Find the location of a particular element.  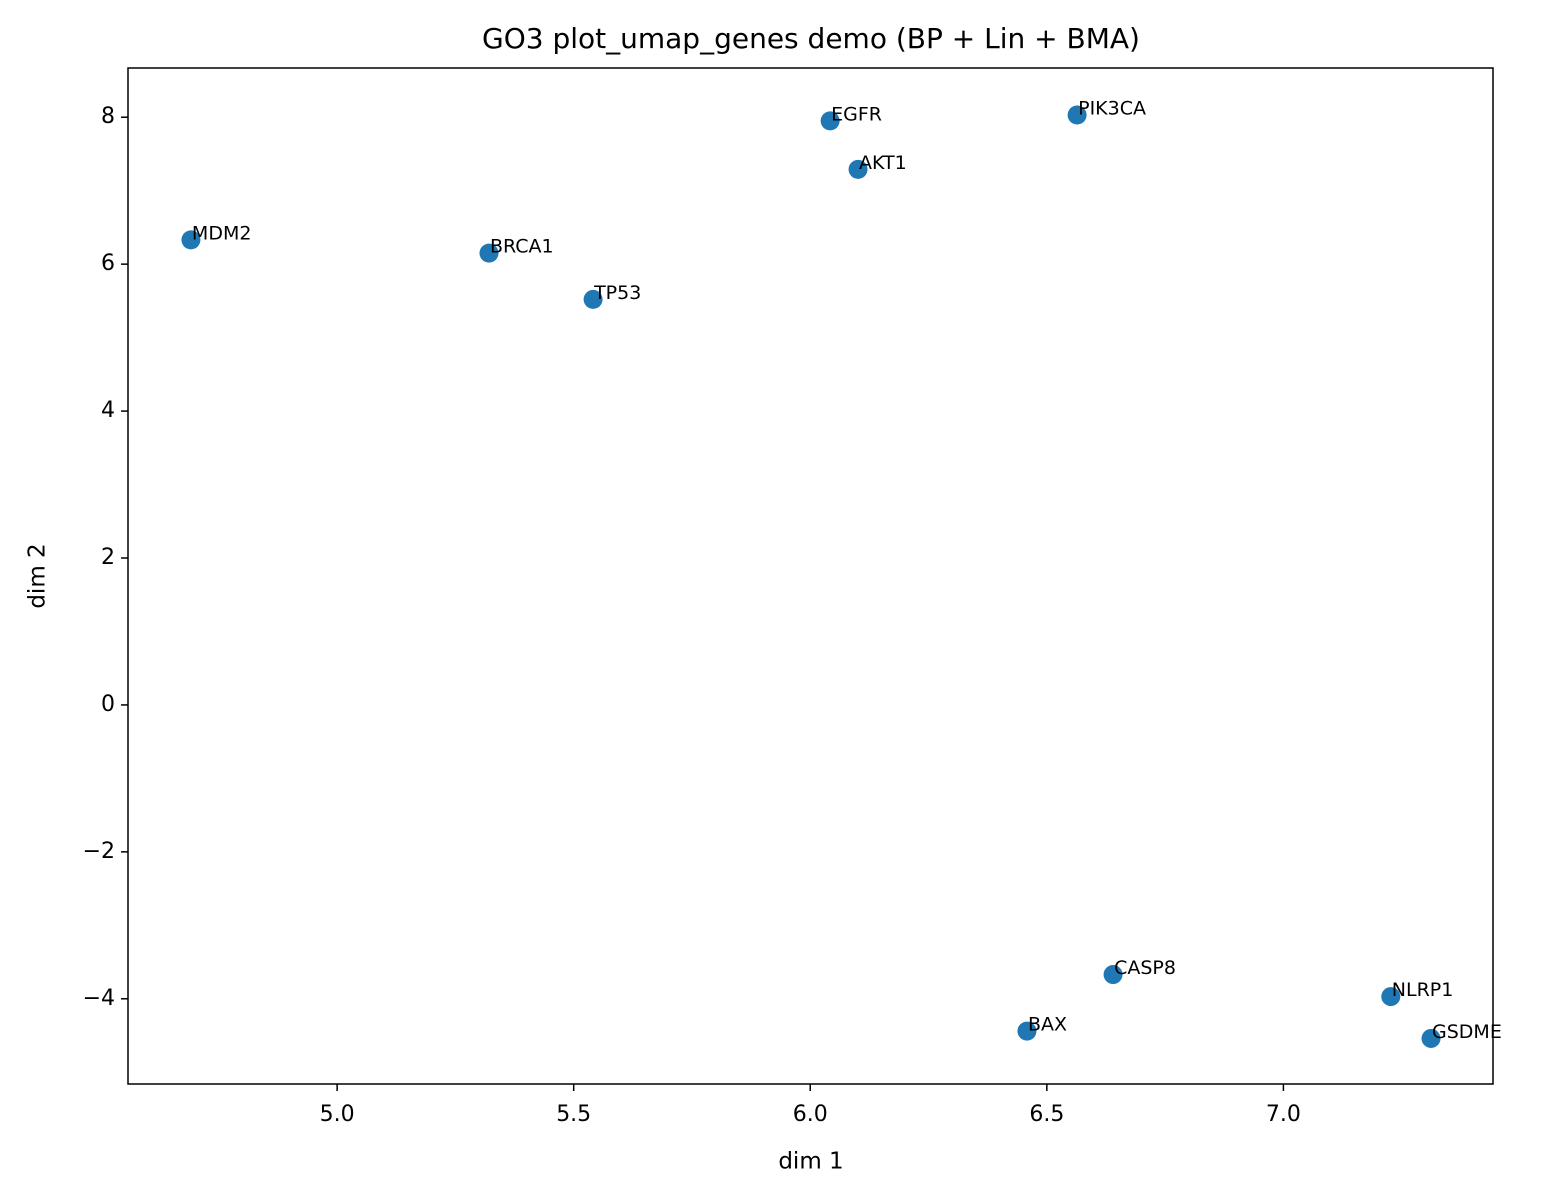

point-label: AKT1 is located at coordinates (883, 163).